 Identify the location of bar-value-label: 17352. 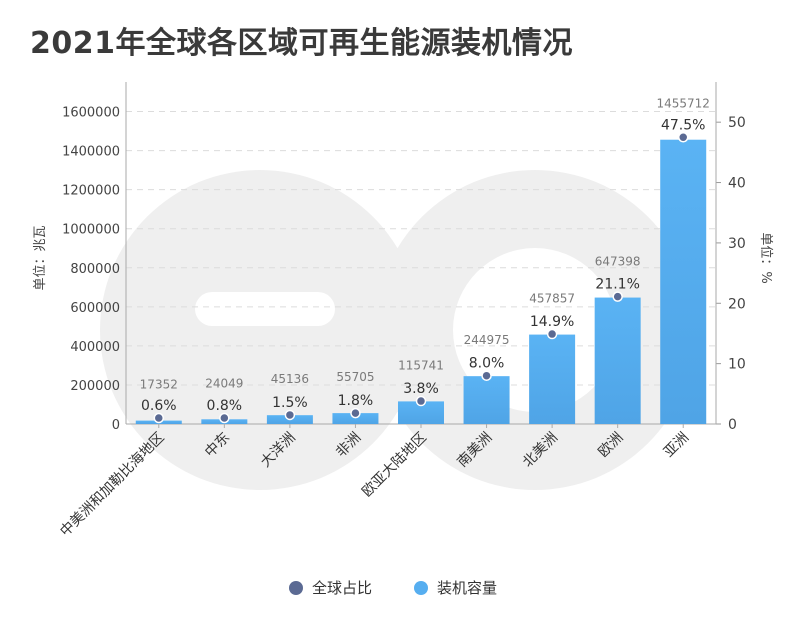
(159, 385).